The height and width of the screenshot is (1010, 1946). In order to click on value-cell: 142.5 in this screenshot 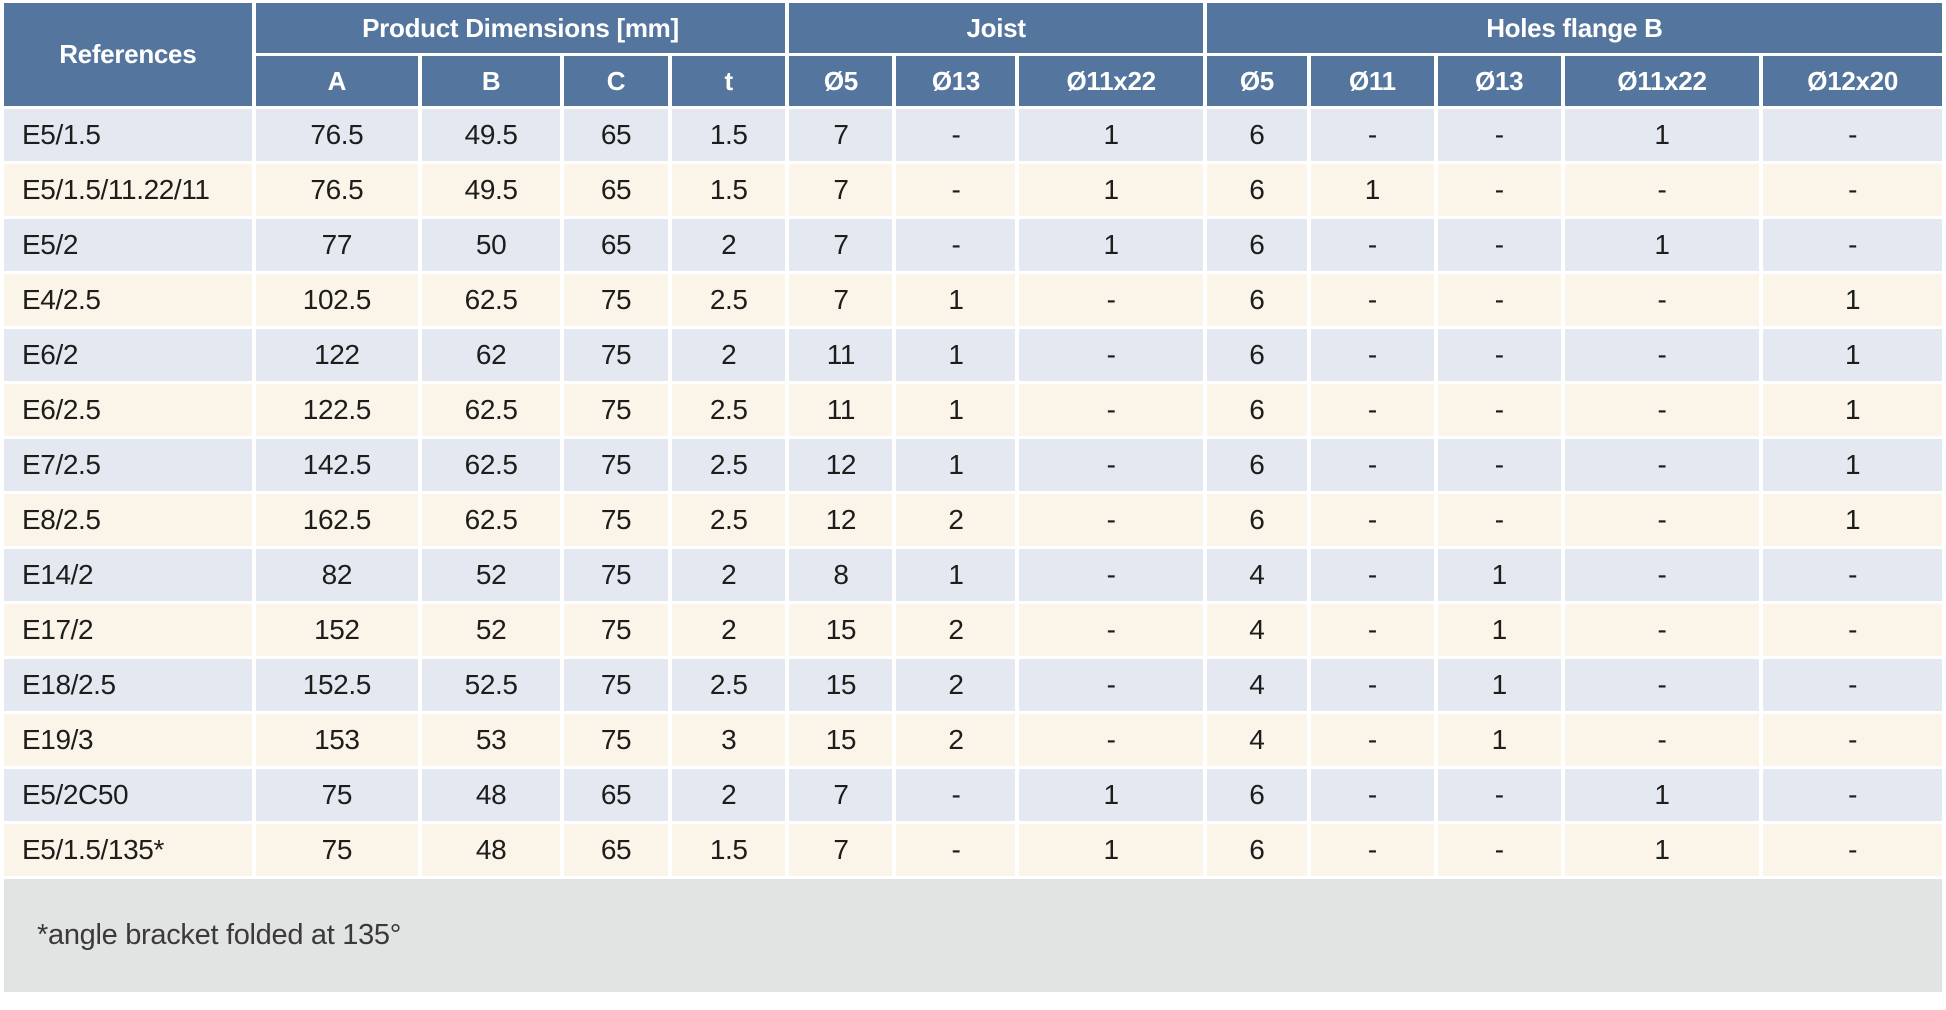, I will do `click(337, 465)`.